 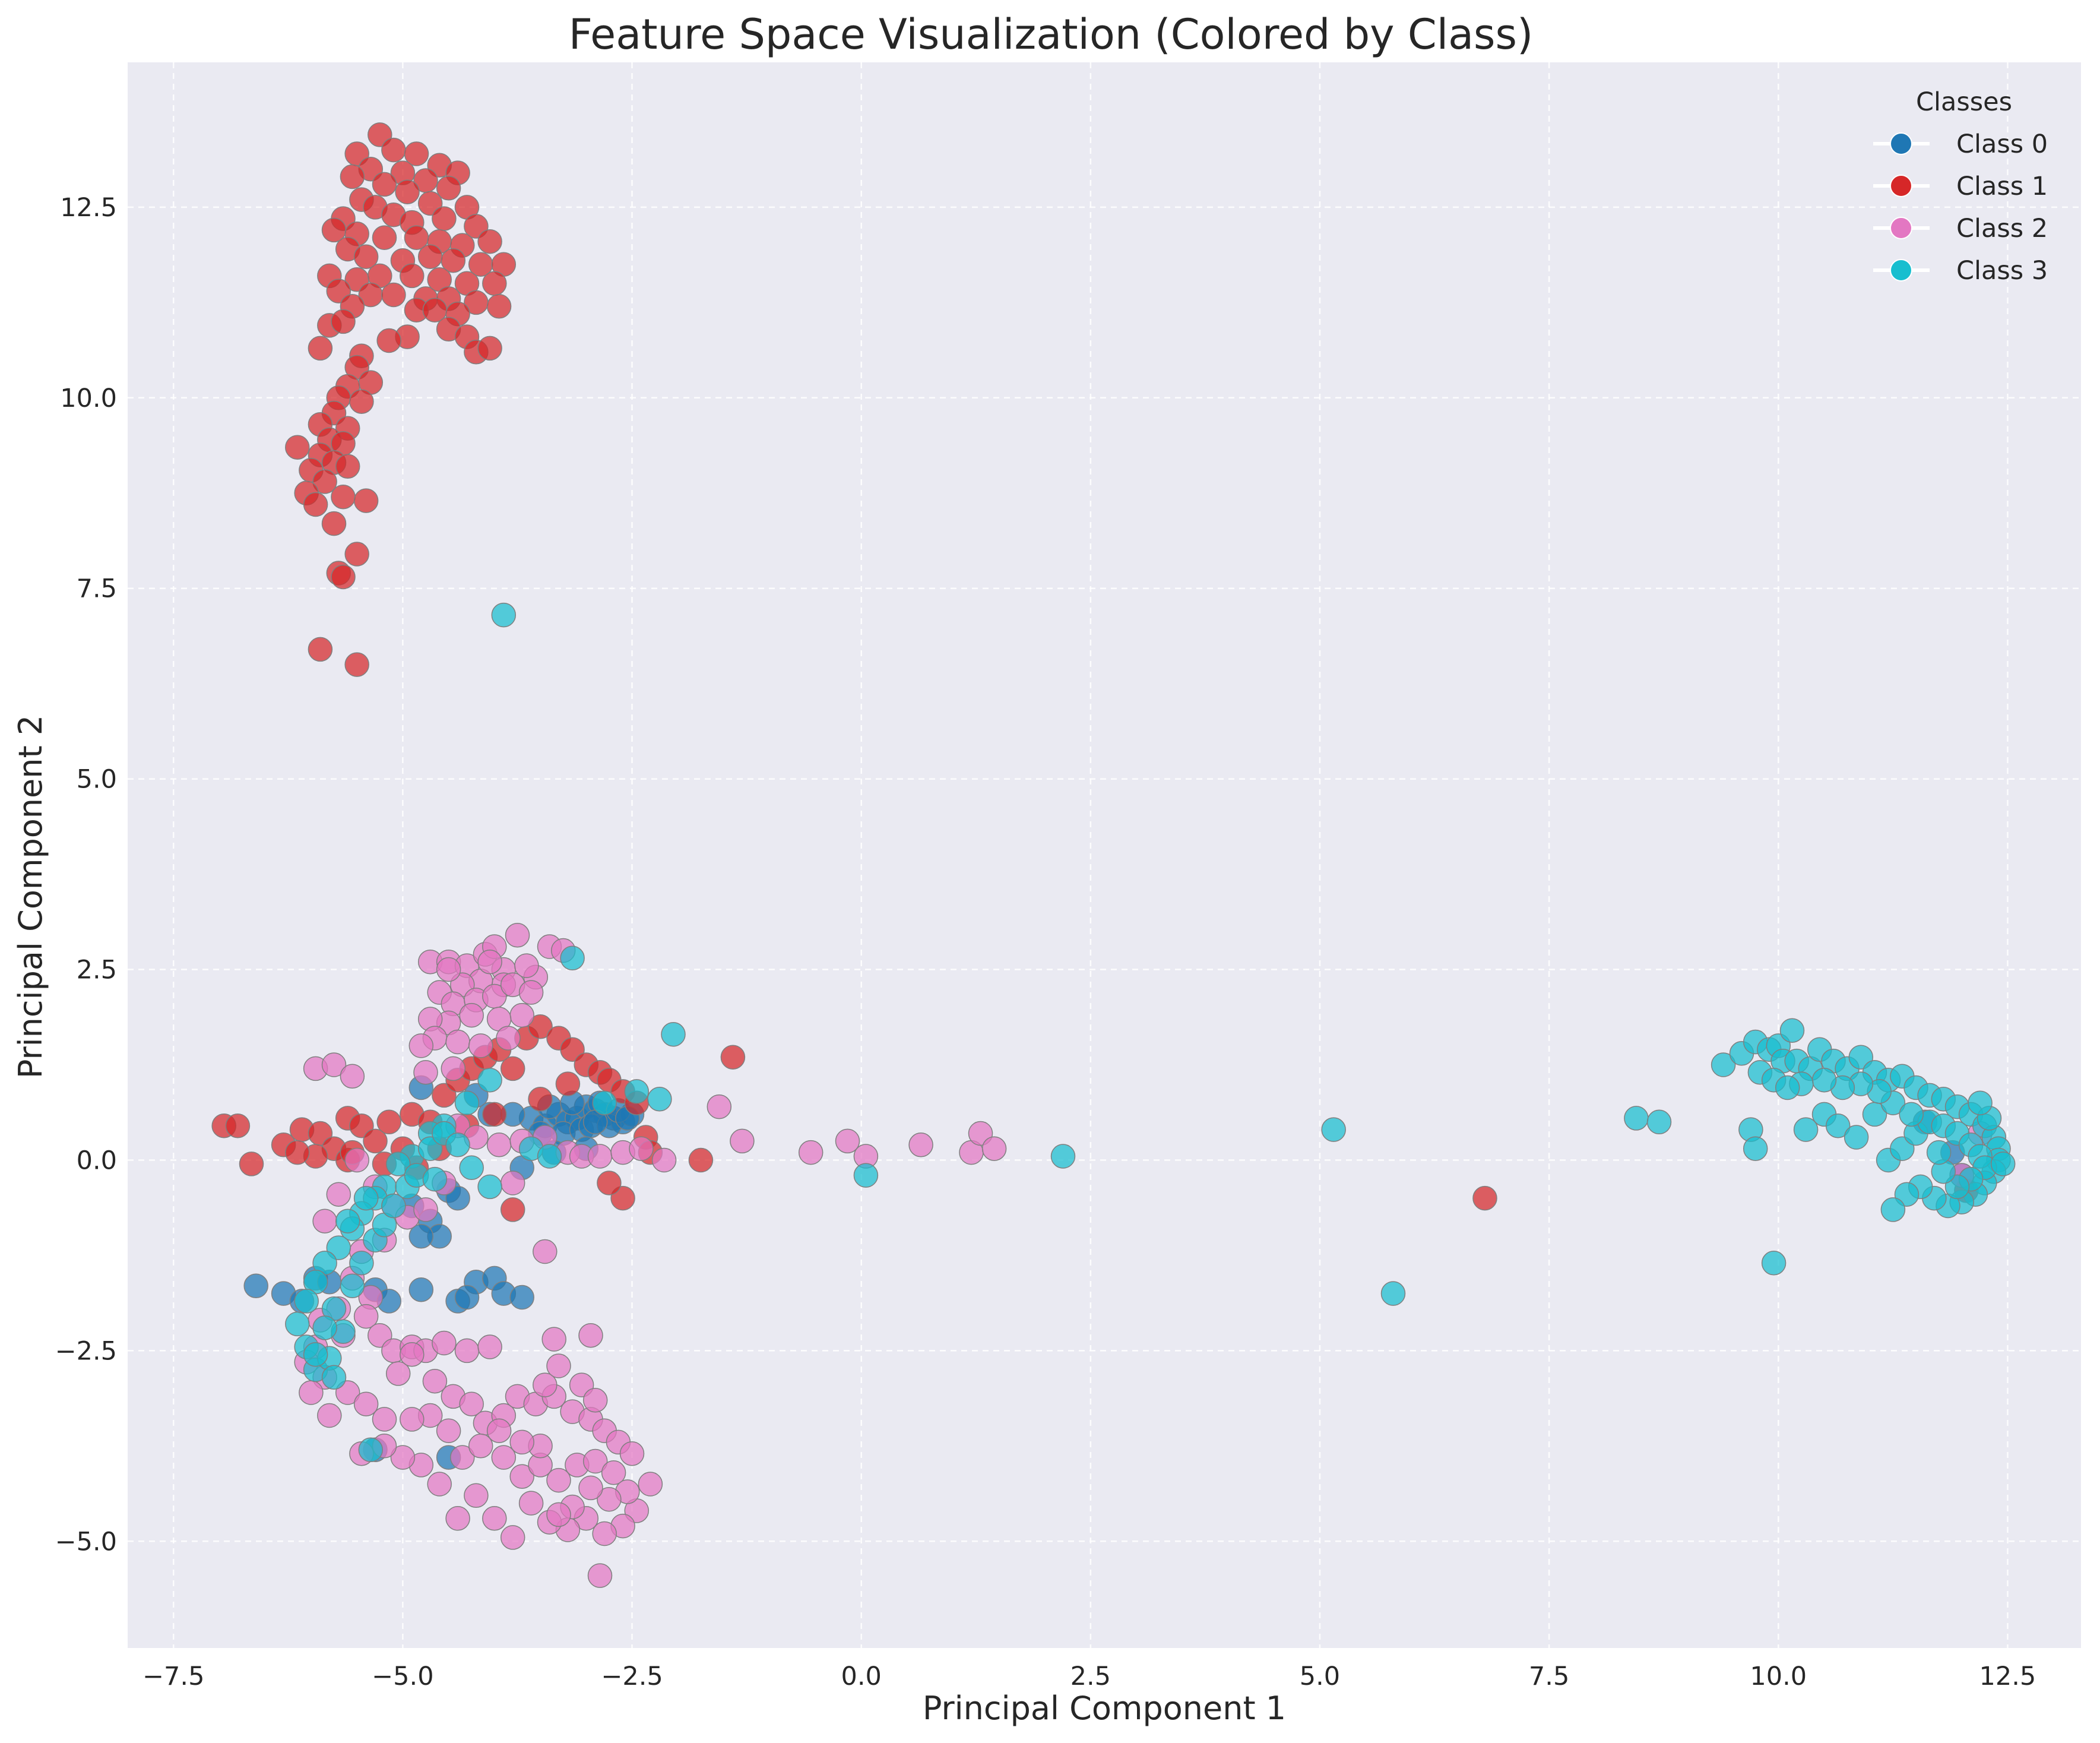 What do you see at coordinates (2002, 228) in the screenshot?
I see `legend-label: Class 2` at bounding box center [2002, 228].